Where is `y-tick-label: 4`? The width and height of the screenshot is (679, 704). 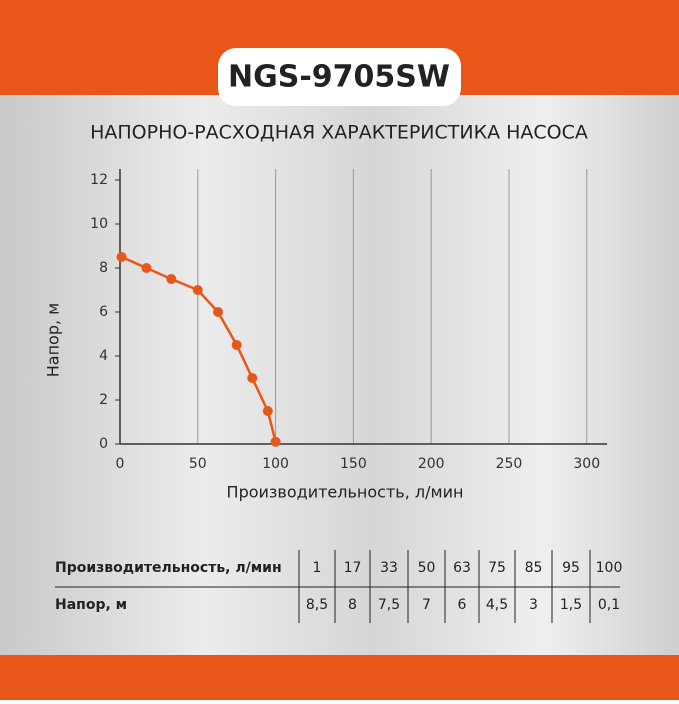
y-tick-label: 4 is located at coordinates (103, 356).